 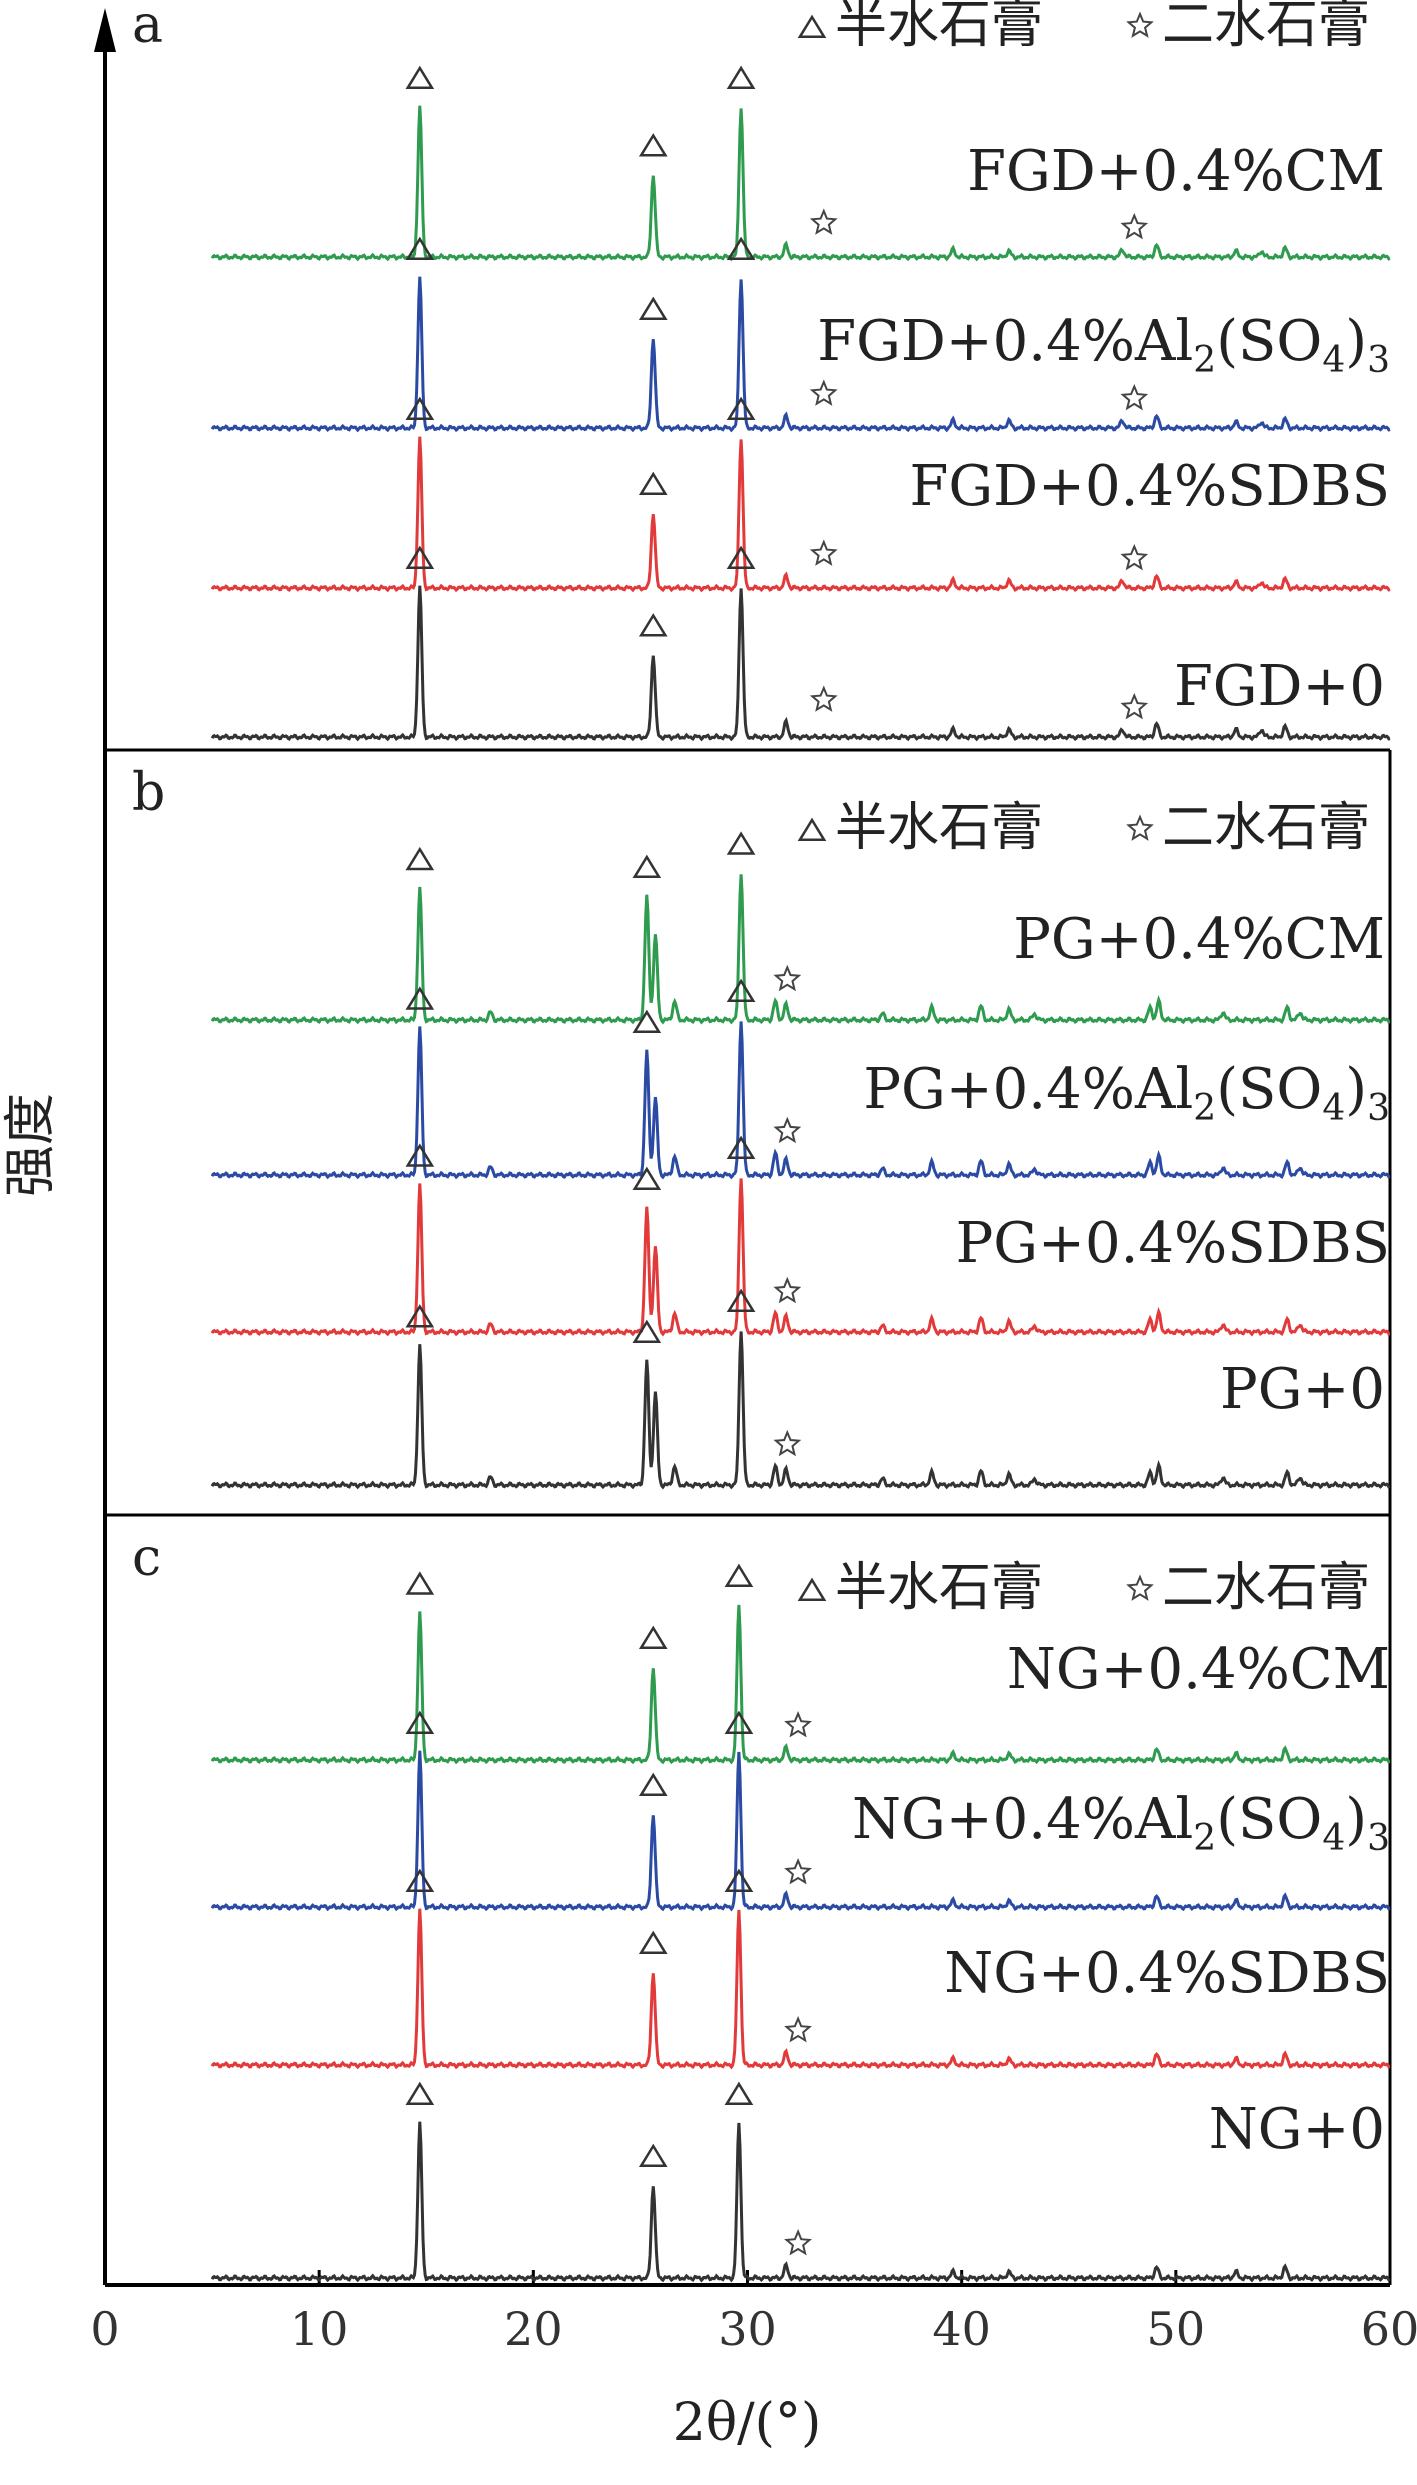 I want to click on y-axis-title: 强度, so click(x=31, y=1145).